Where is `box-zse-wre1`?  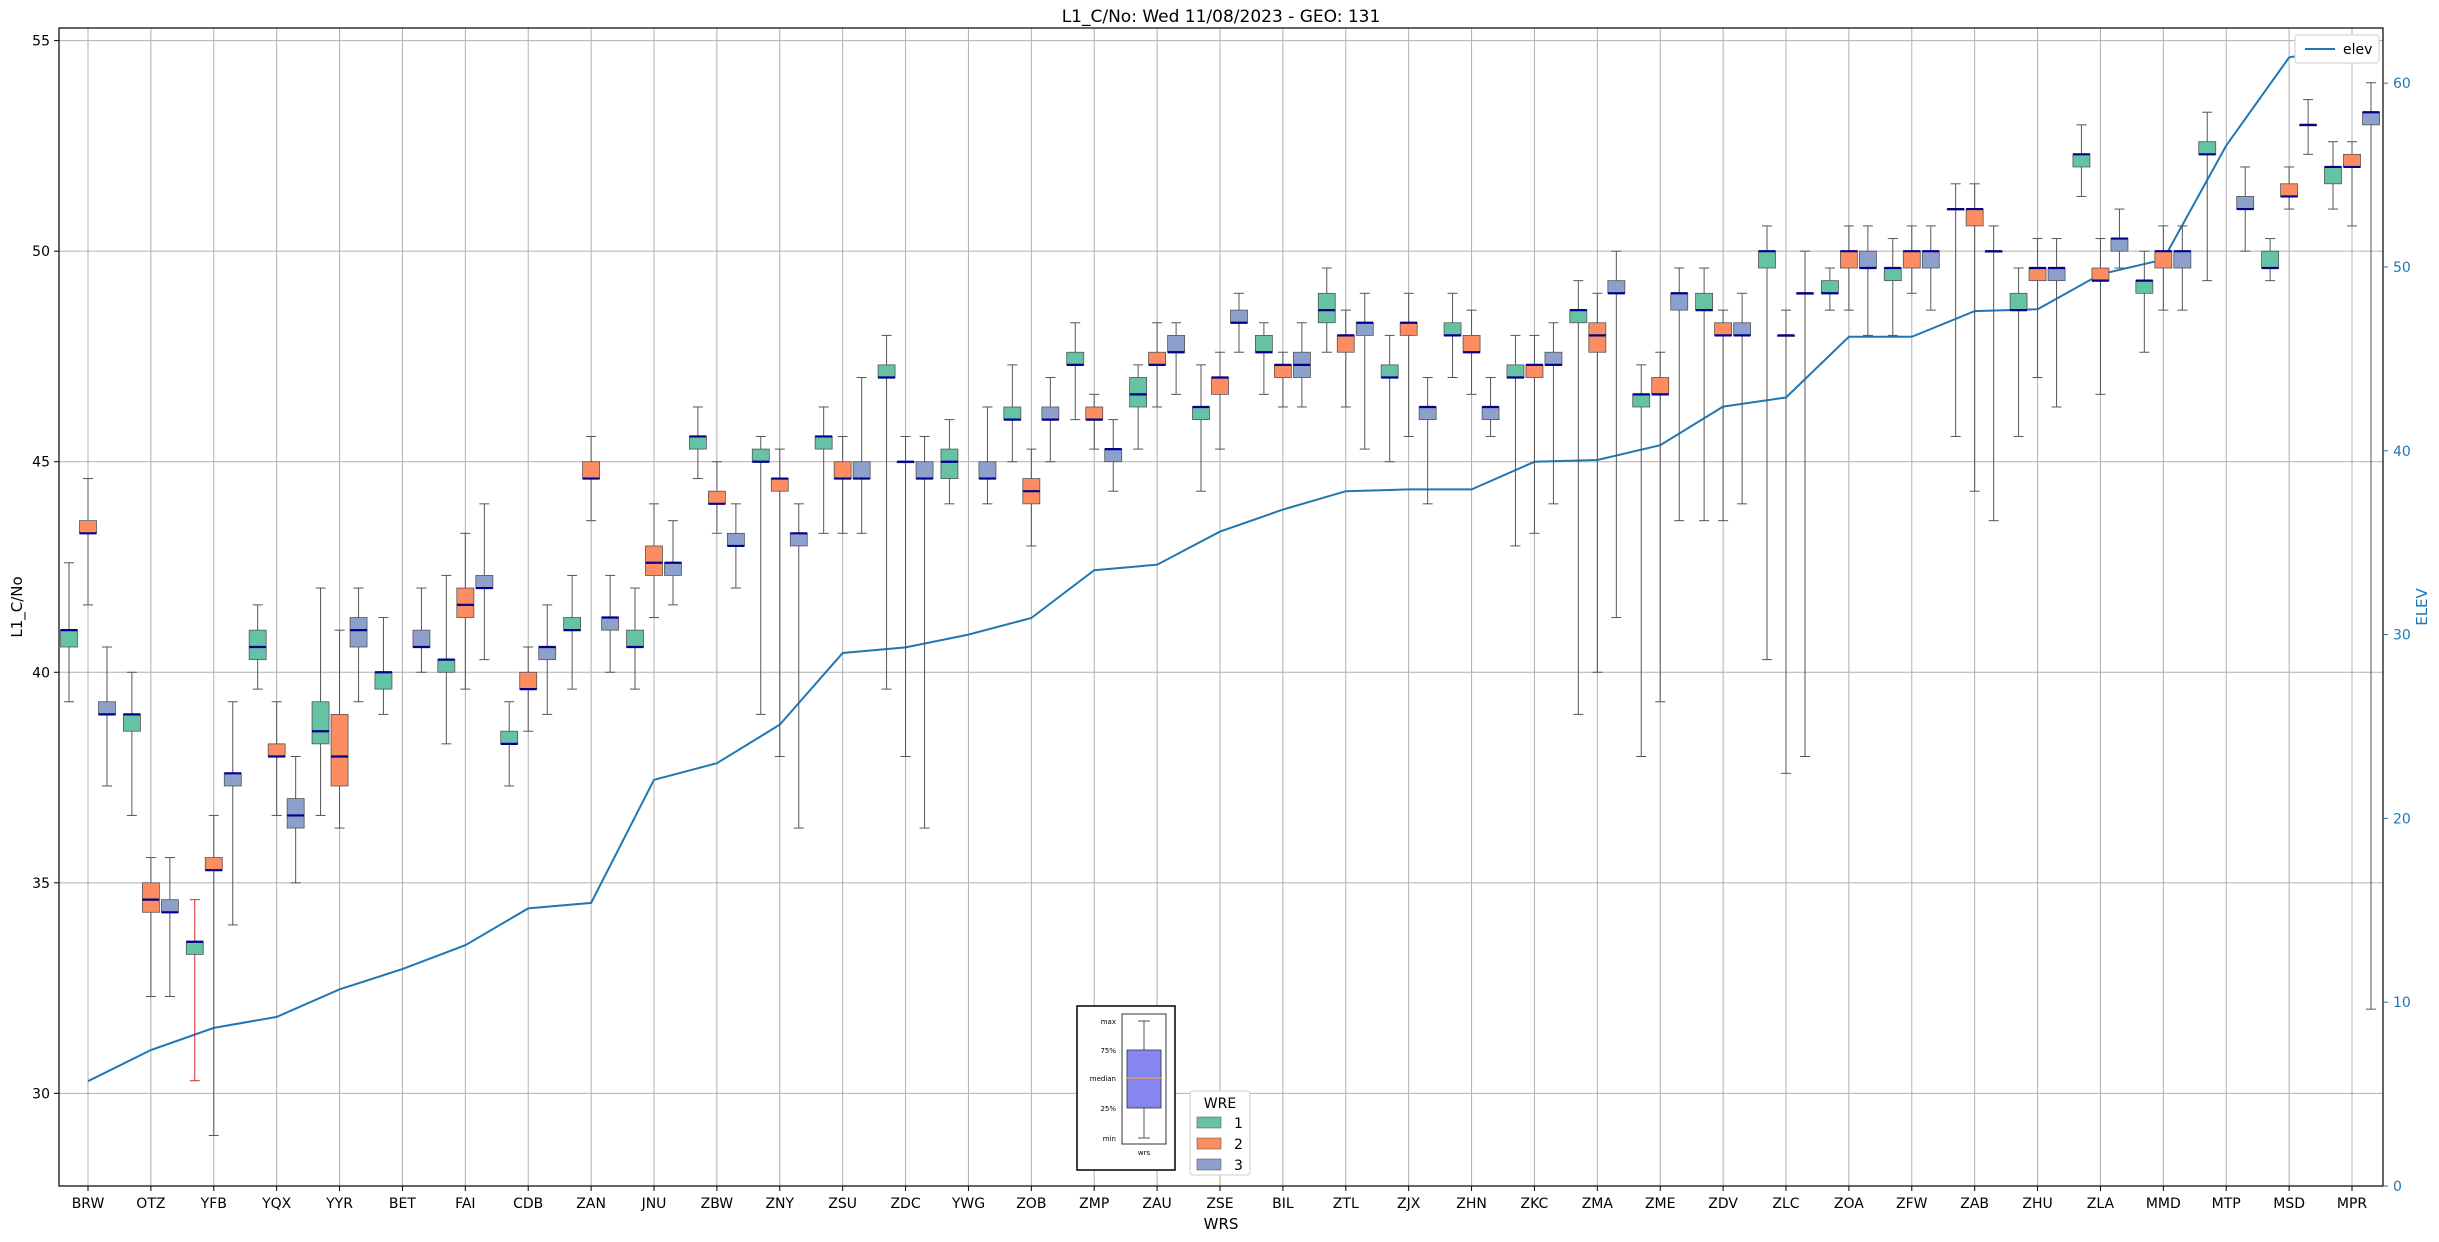
box-zse-wre1 is located at coordinates (1201, 428).